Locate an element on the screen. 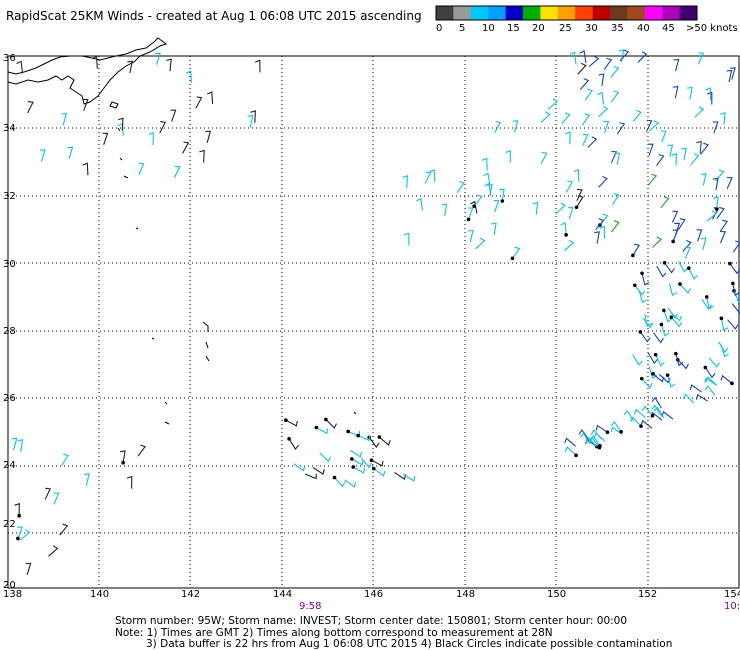 The width and height of the screenshot is (740, 650). lat-label-32: 32 is located at coordinates (9, 196).